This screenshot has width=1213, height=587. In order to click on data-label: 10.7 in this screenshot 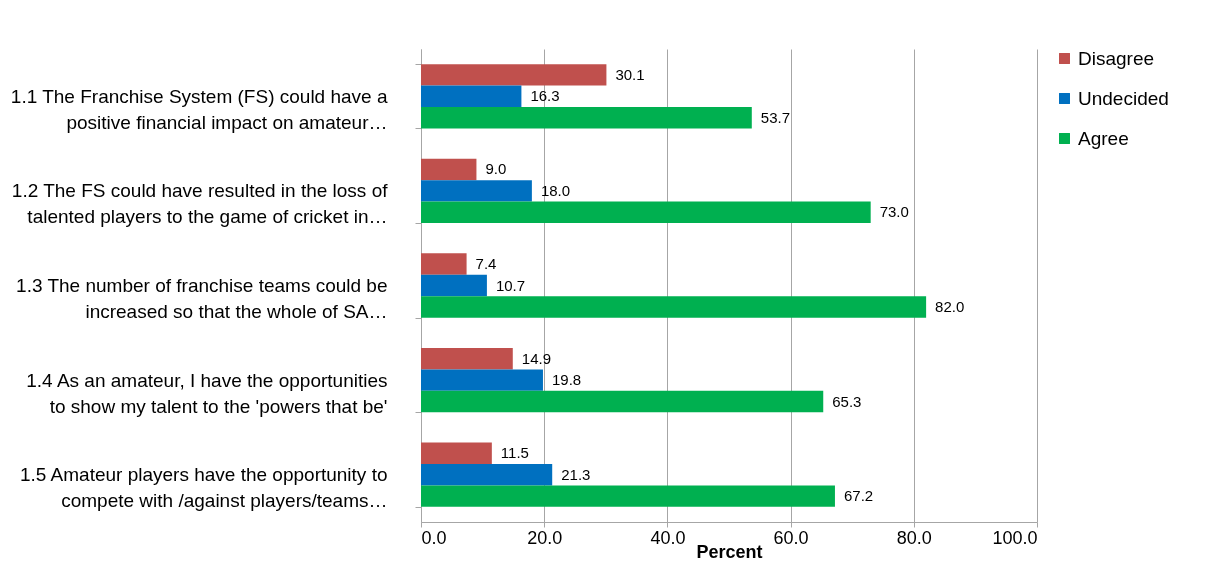, I will do `click(510, 285)`.